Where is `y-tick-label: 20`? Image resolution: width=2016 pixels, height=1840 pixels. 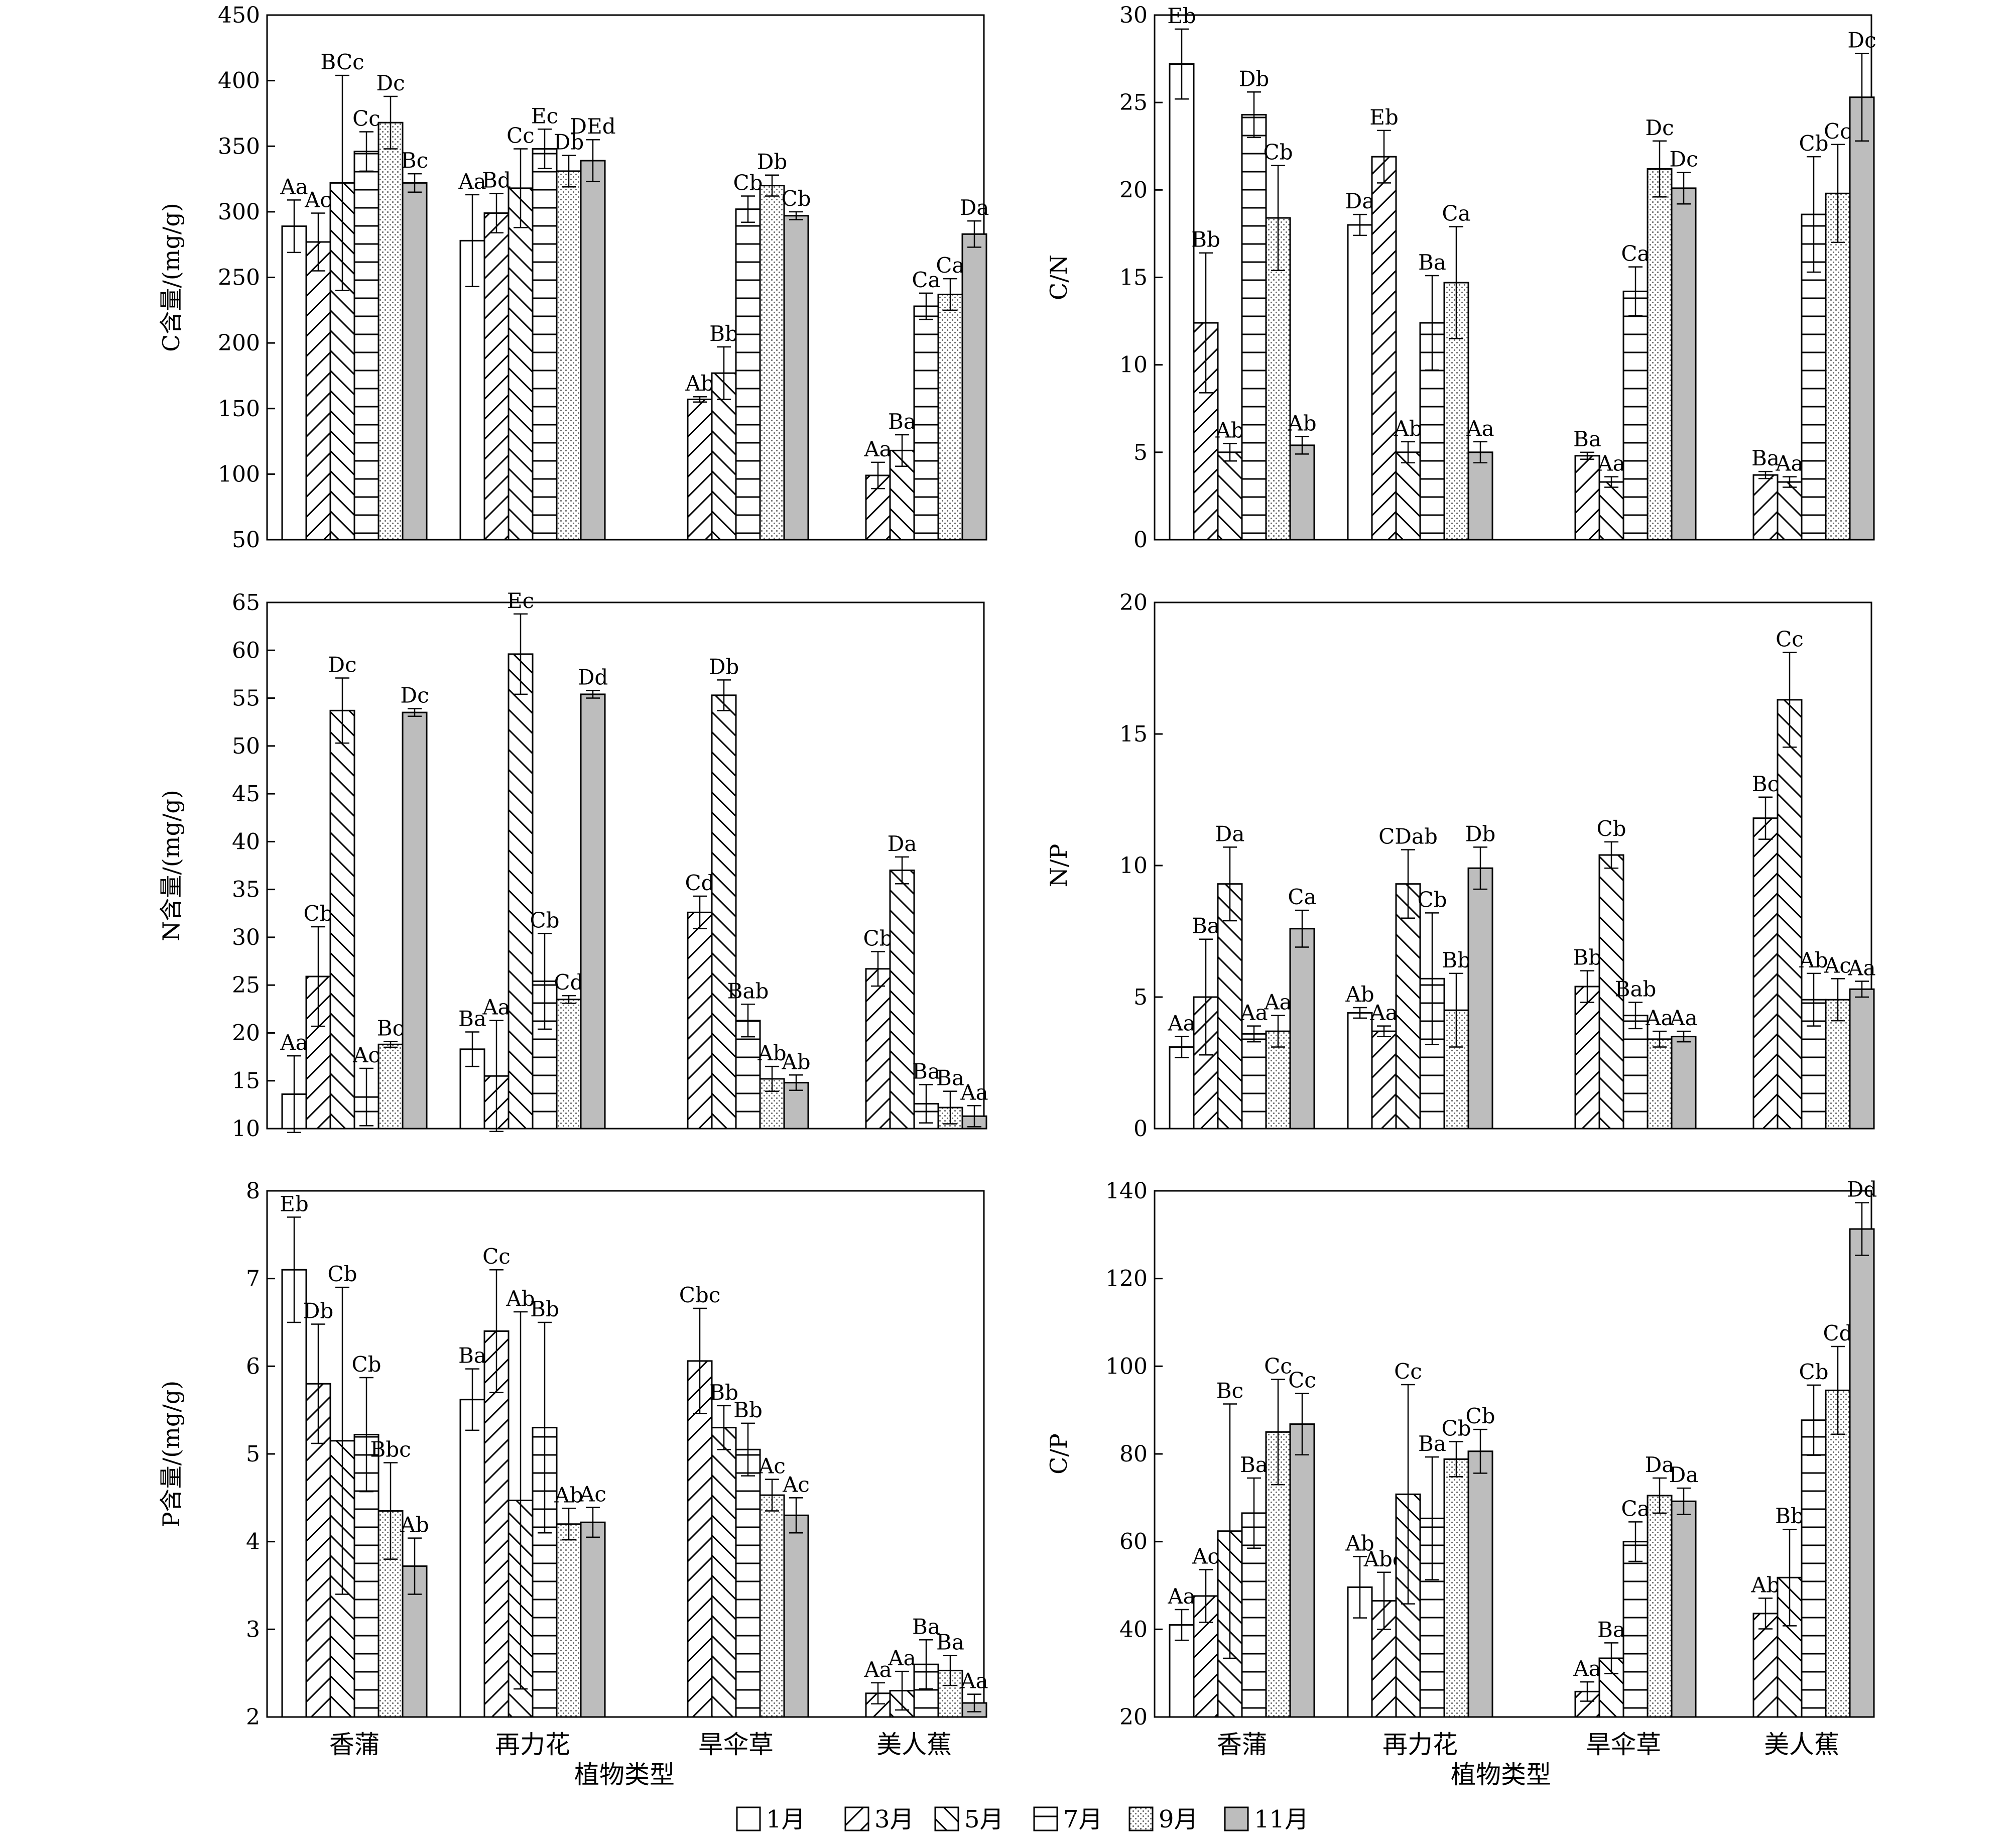
y-tick-label: 20 is located at coordinates (1133, 190).